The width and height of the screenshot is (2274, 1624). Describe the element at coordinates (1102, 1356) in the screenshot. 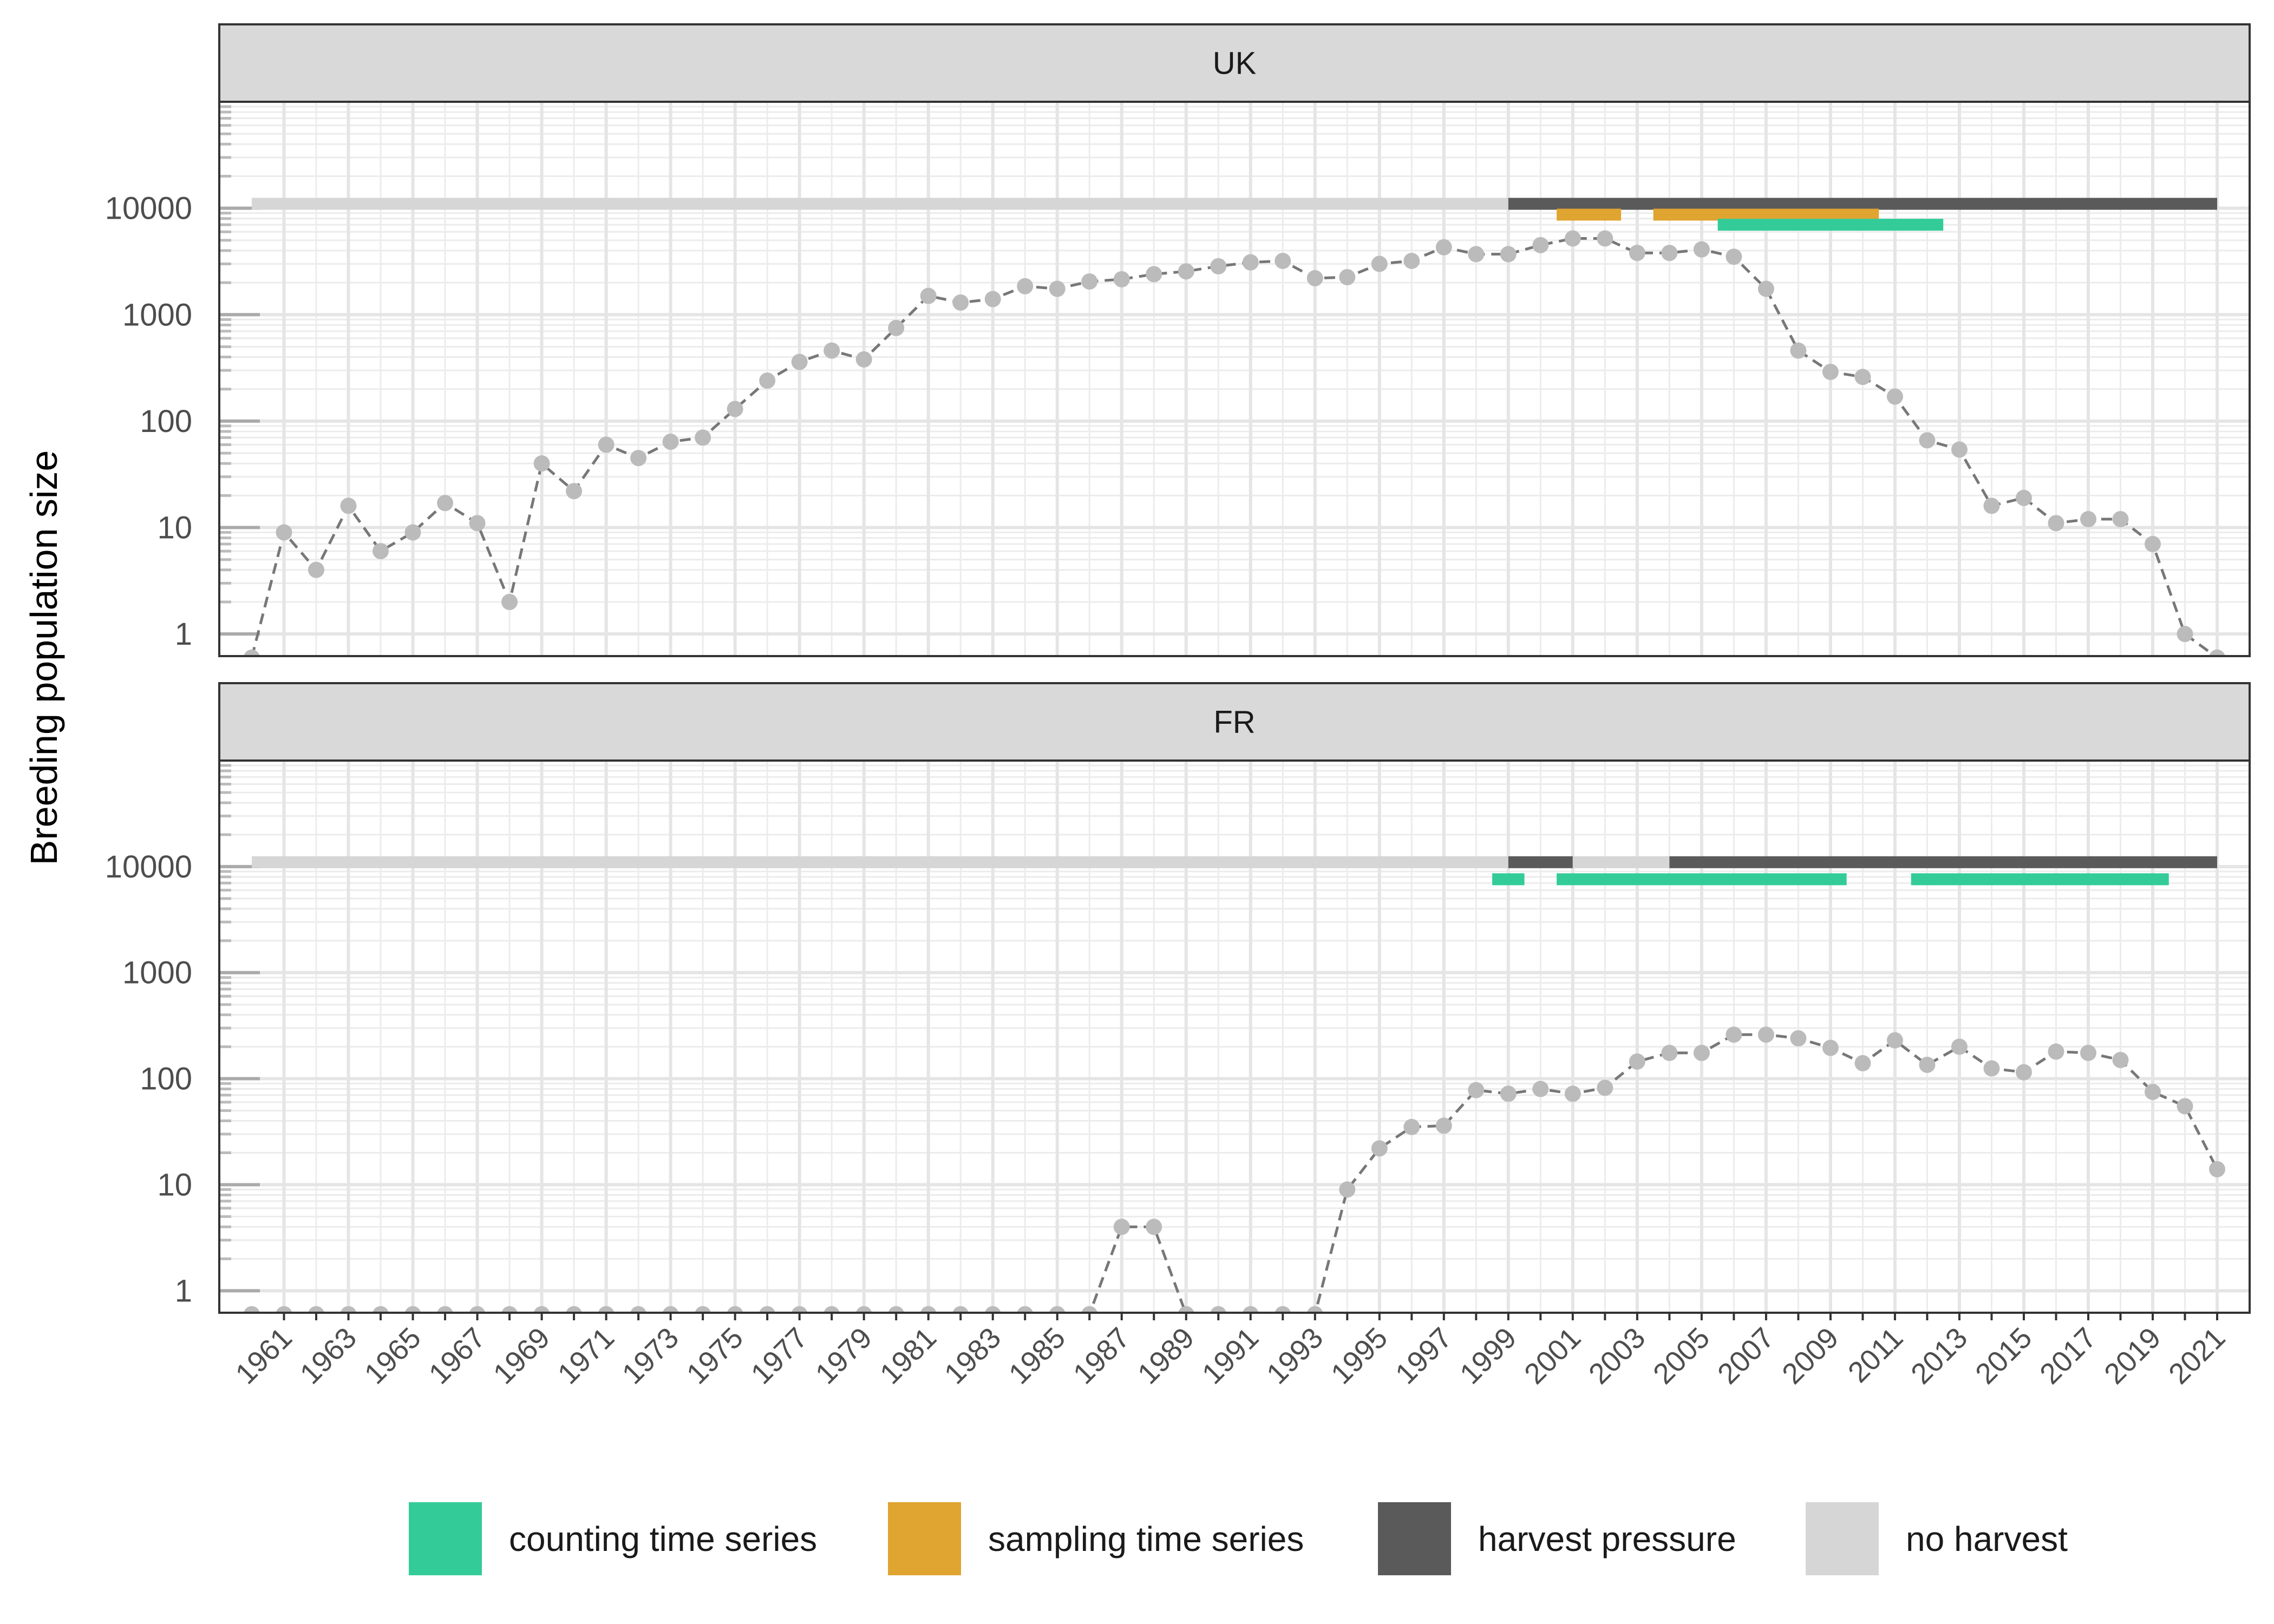

I see `x-tick-label: 1987` at that location.